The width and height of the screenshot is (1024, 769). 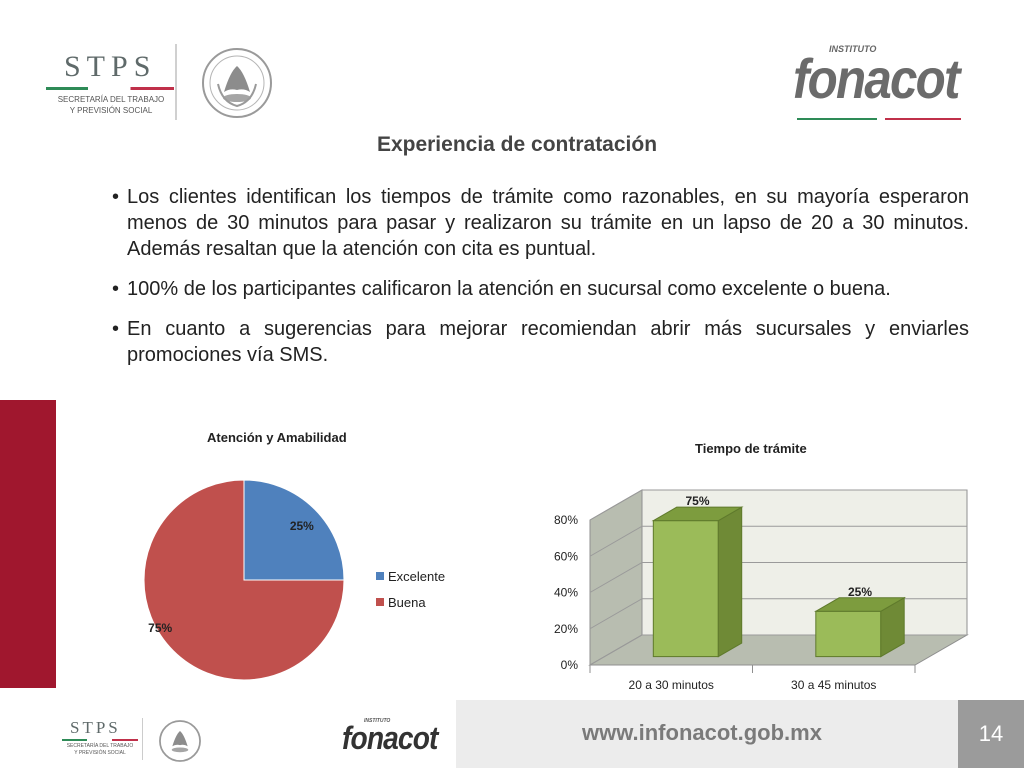 I want to click on bar-side, so click(x=730, y=582).